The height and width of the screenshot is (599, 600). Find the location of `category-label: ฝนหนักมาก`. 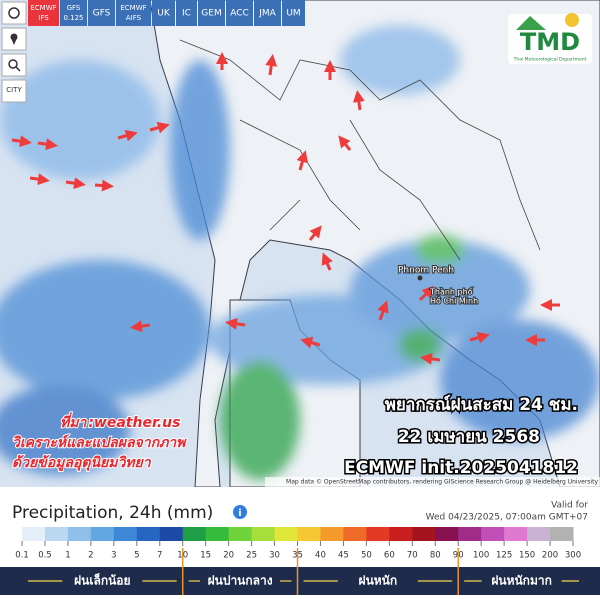

category-label: ฝนหนักมาก is located at coordinates (521, 581).